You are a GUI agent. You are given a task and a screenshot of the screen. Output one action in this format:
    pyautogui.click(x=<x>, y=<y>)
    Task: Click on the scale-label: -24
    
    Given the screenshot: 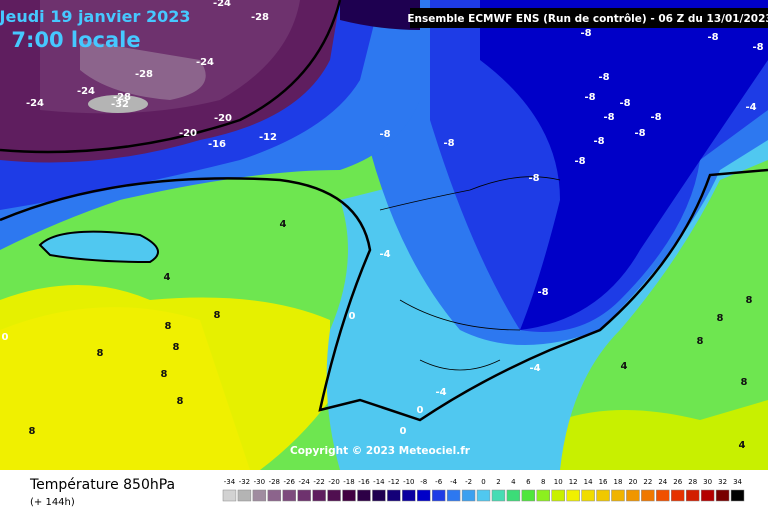 What is the action you would take?
    pyautogui.click(x=304, y=482)
    